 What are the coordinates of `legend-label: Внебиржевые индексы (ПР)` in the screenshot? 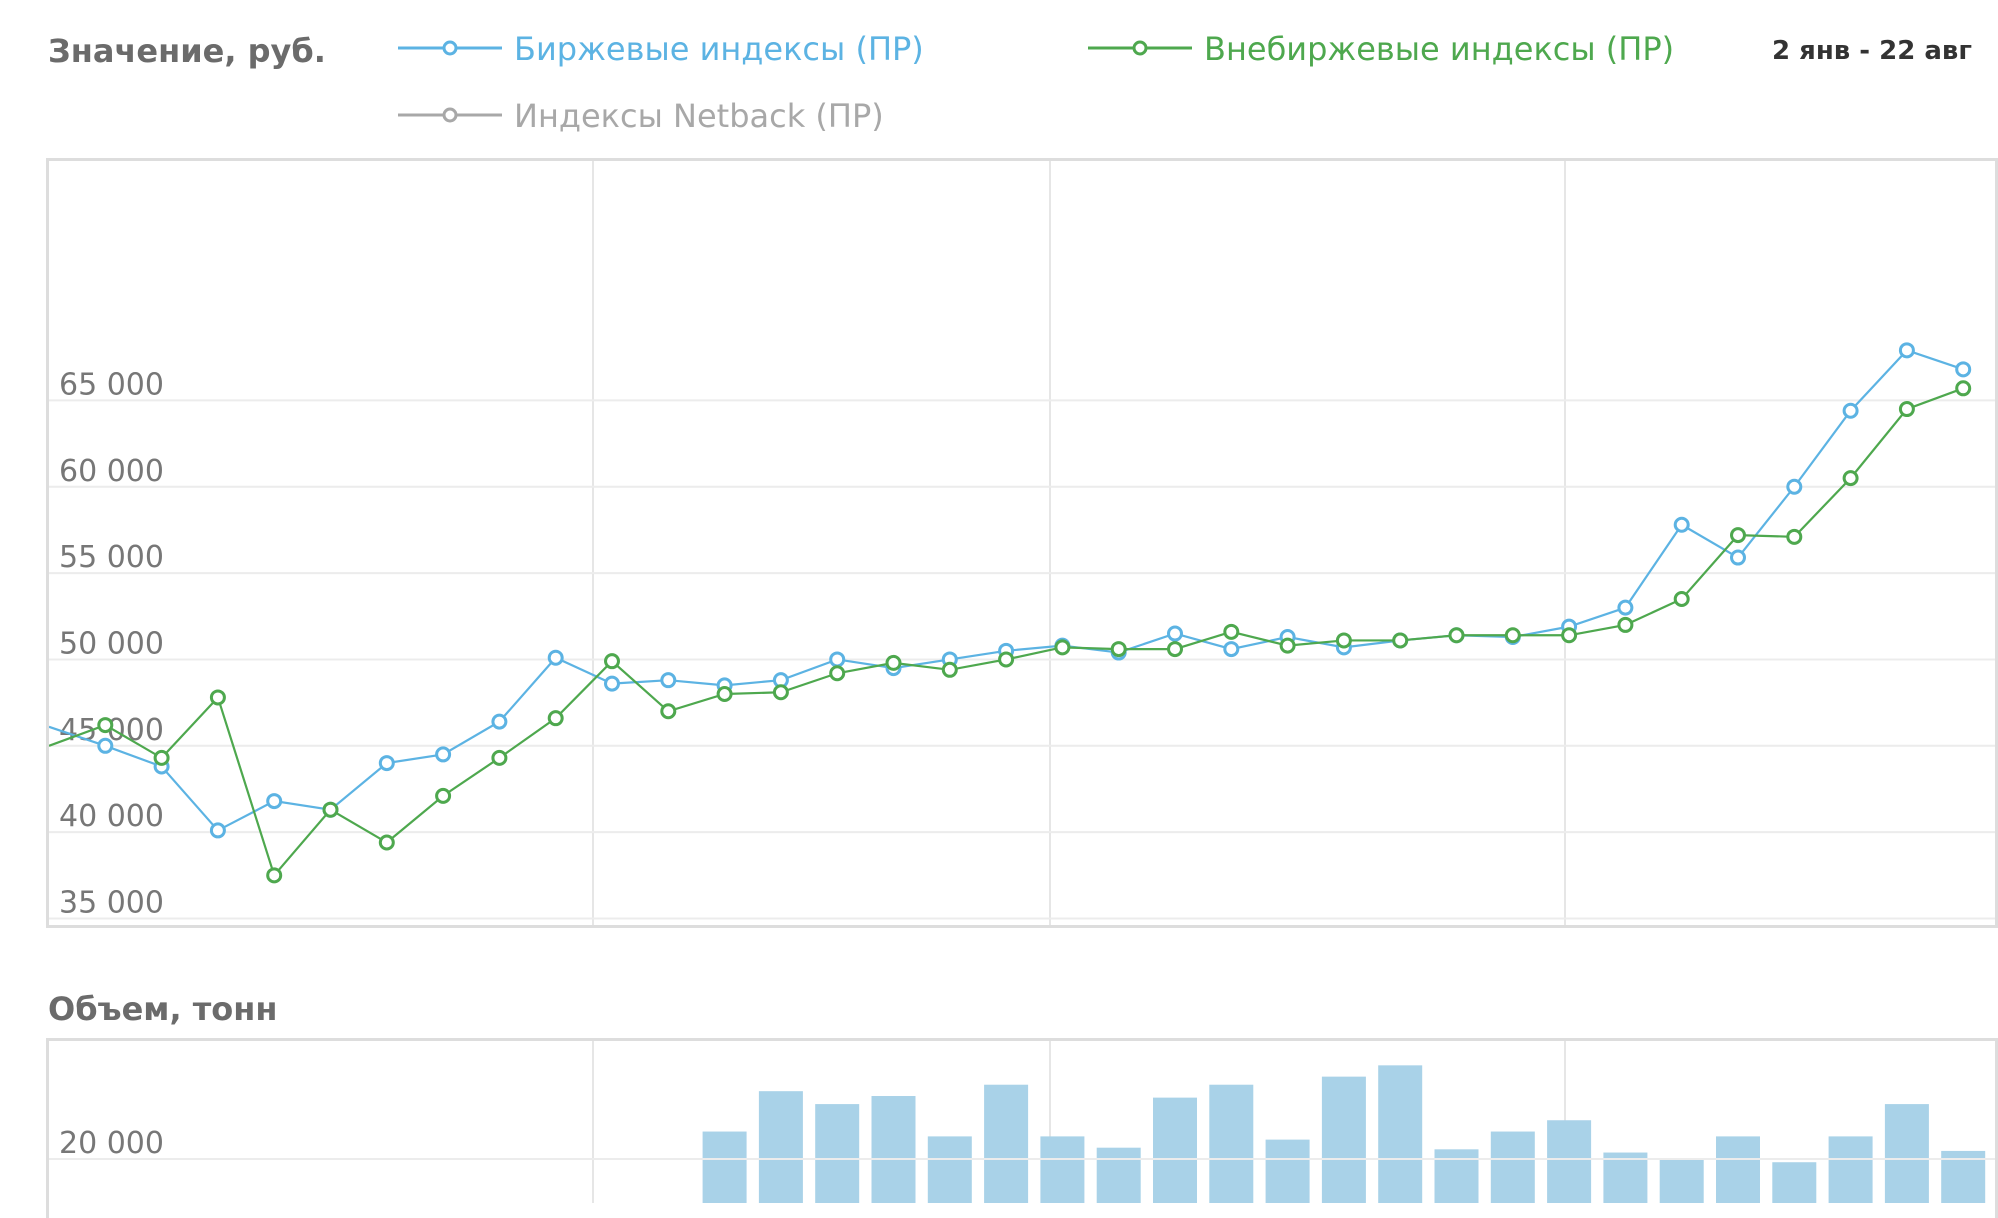 It's located at (1439, 49).